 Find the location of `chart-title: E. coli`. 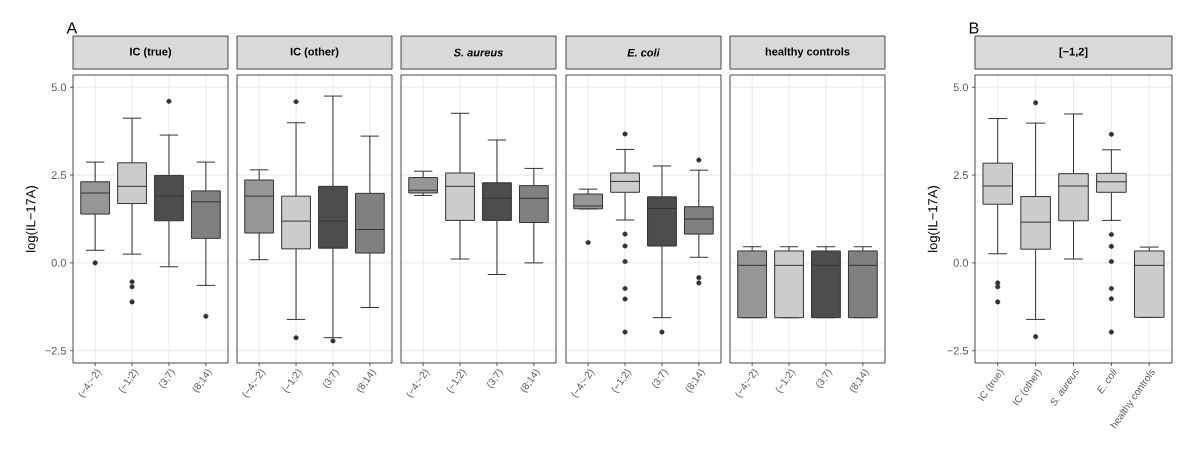

chart-title: E. coli is located at coordinates (643, 52).